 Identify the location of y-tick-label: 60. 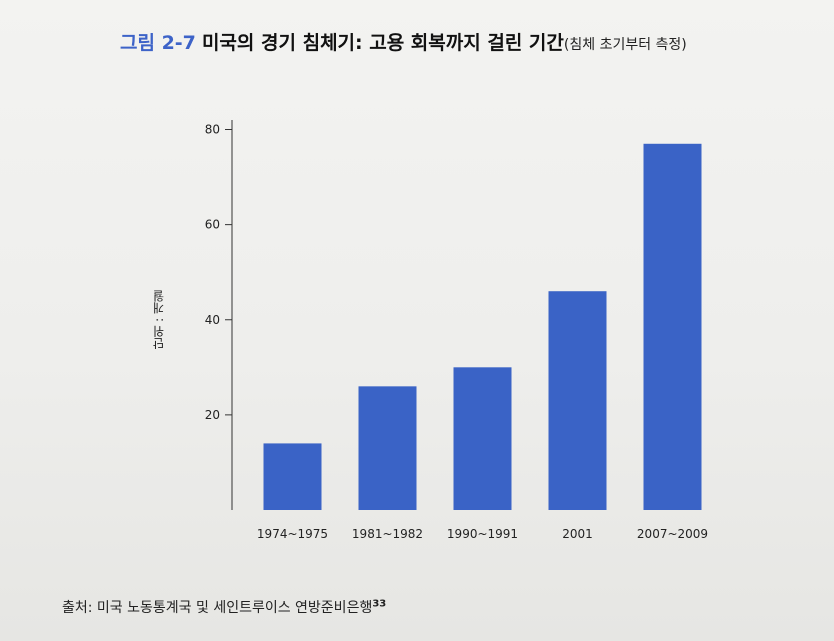
(212, 225).